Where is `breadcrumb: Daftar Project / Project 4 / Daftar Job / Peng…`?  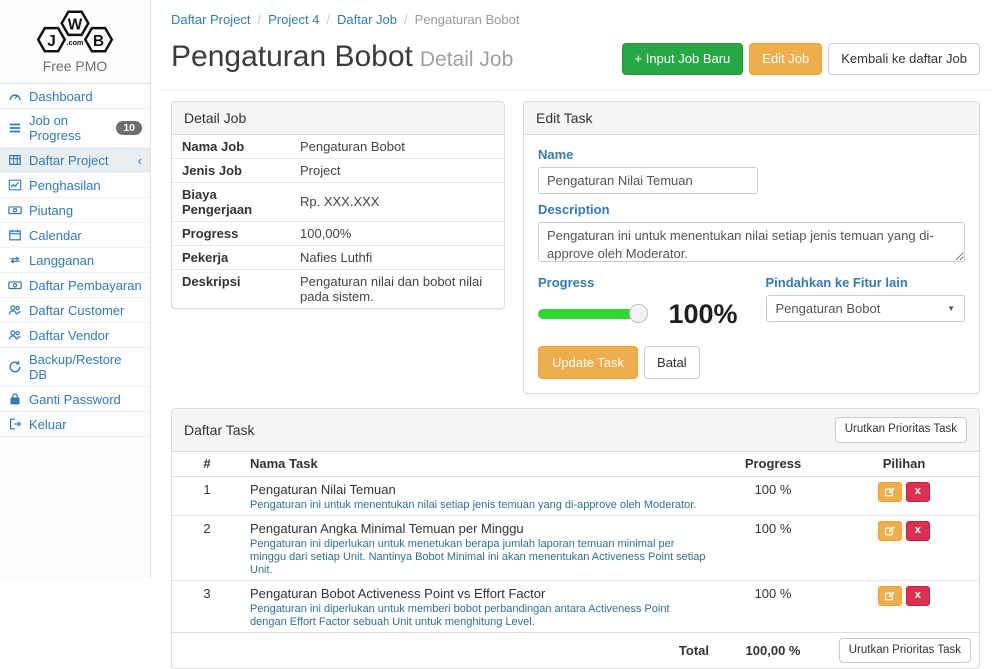 breadcrumb: Daftar Project / Project 4 / Daftar Job / Peng… is located at coordinates (575, 19).